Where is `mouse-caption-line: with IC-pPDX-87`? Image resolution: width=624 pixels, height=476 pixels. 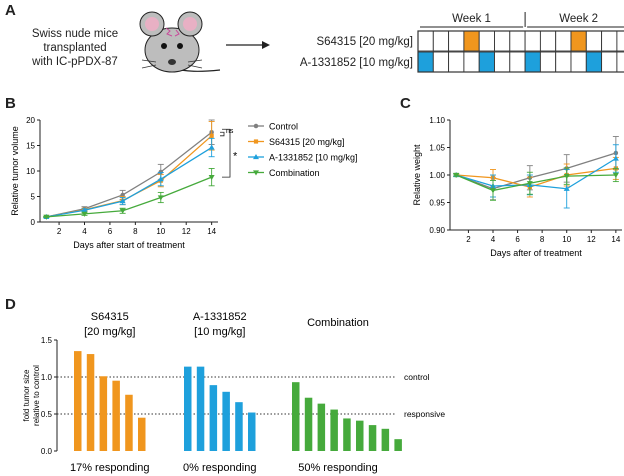 mouse-caption-line: with IC-pPDX-87 is located at coordinates (75, 62).